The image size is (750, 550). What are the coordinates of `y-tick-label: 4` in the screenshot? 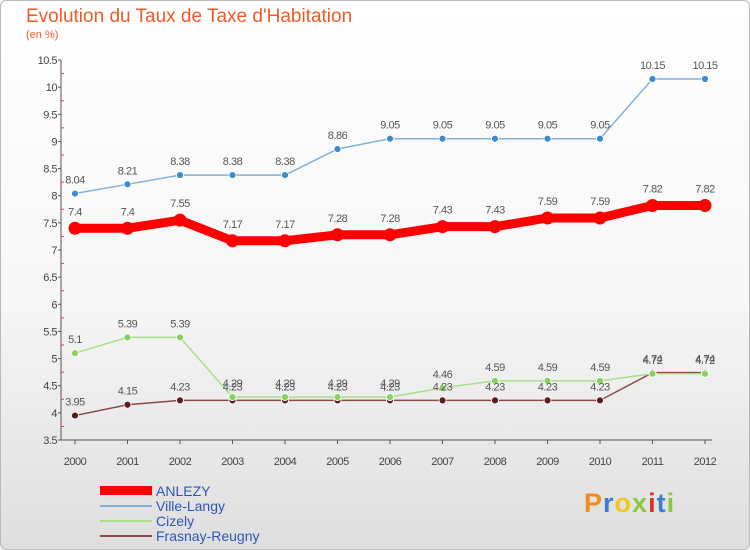 It's located at (54, 414).